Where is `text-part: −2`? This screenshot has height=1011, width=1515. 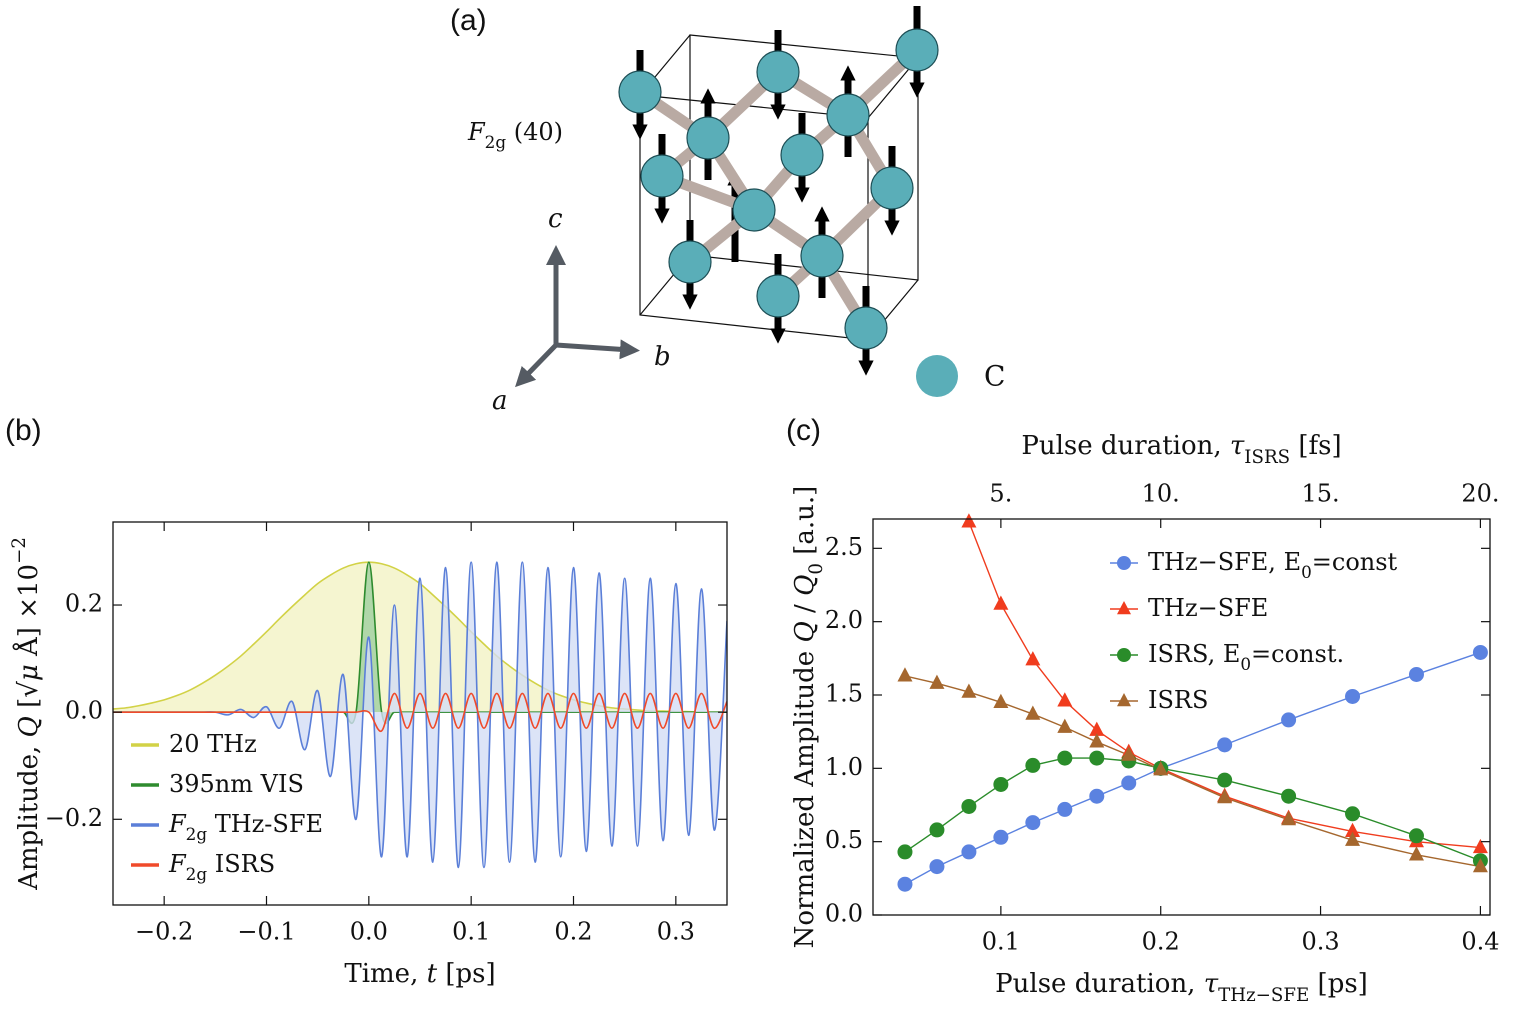 text-part: −2 is located at coordinates (19, 550).